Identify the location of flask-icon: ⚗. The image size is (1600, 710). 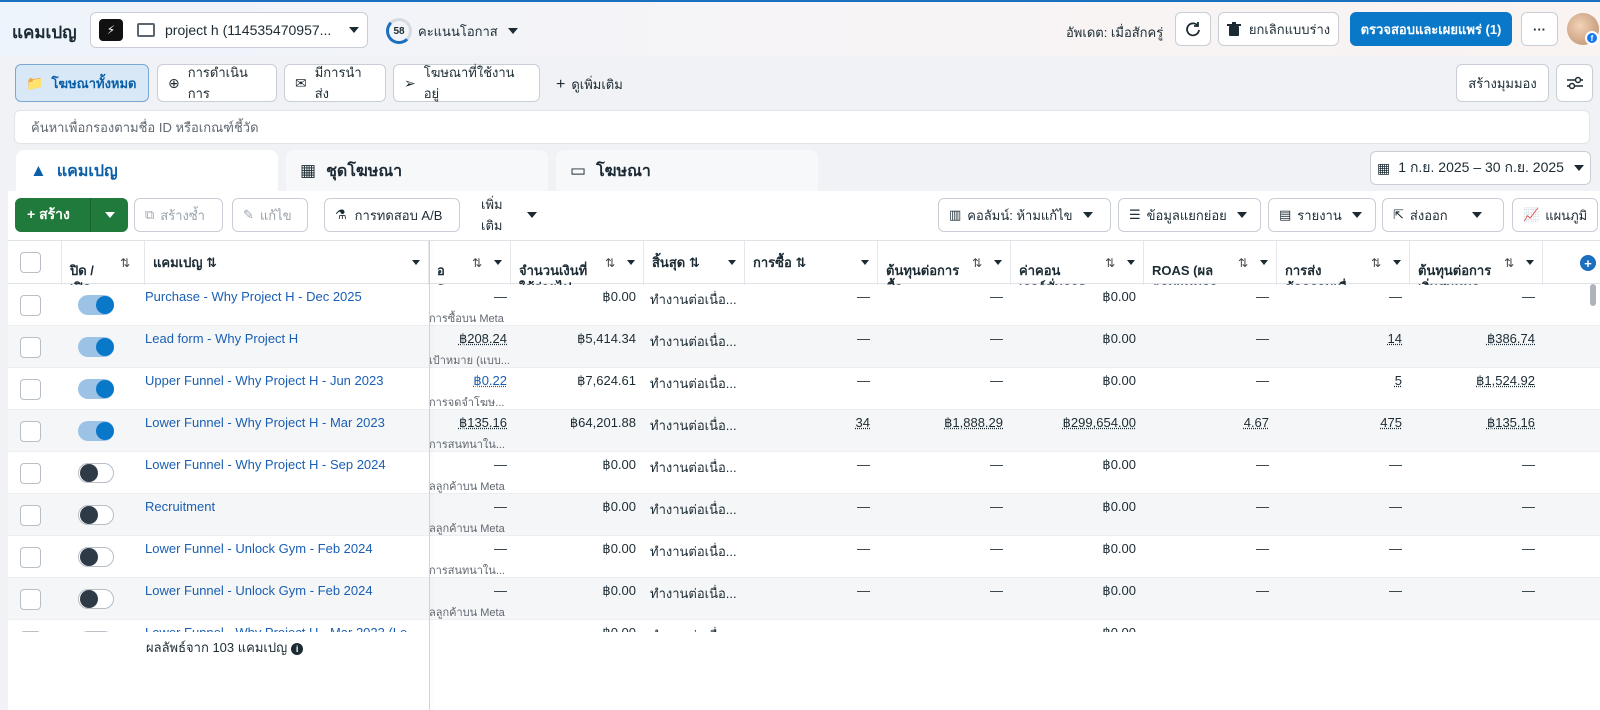
(341, 214).